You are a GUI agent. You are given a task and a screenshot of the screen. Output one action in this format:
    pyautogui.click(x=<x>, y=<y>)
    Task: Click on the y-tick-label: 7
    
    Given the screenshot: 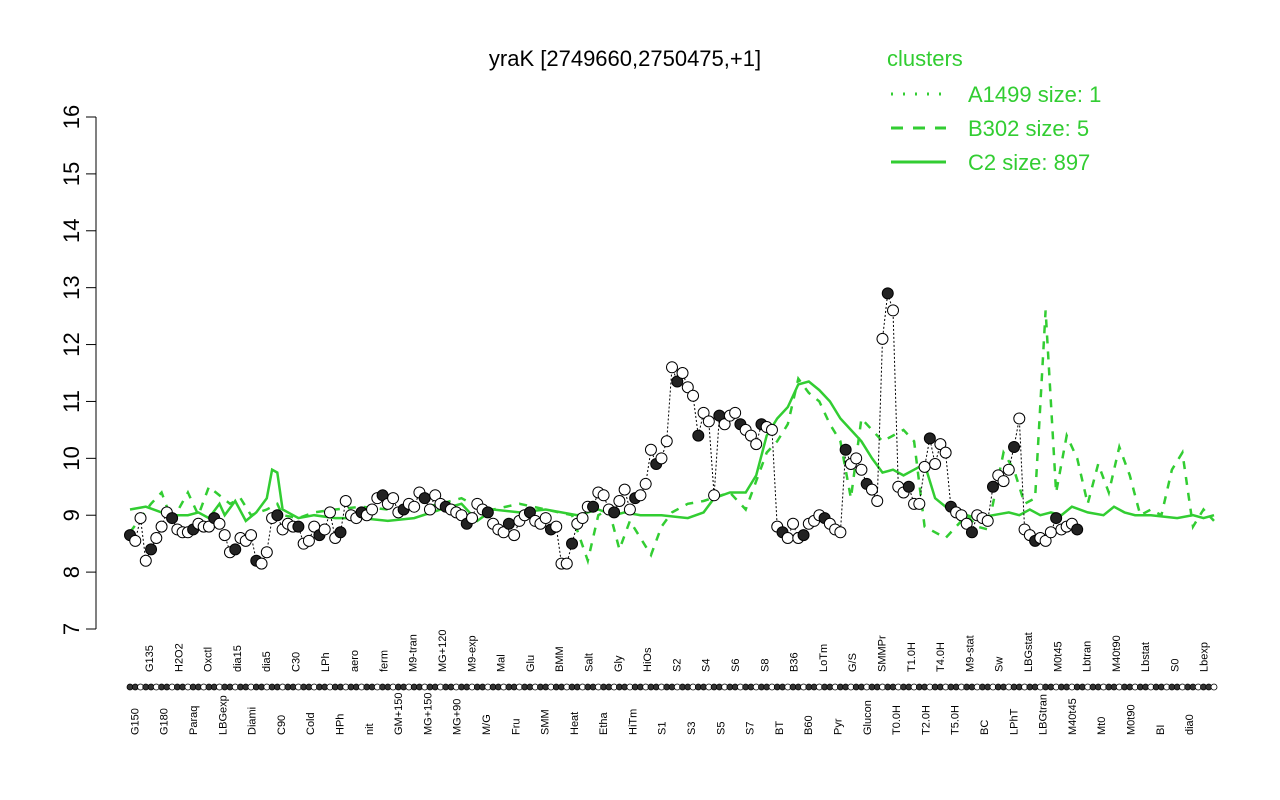 What is the action you would take?
    pyautogui.click(x=71, y=629)
    